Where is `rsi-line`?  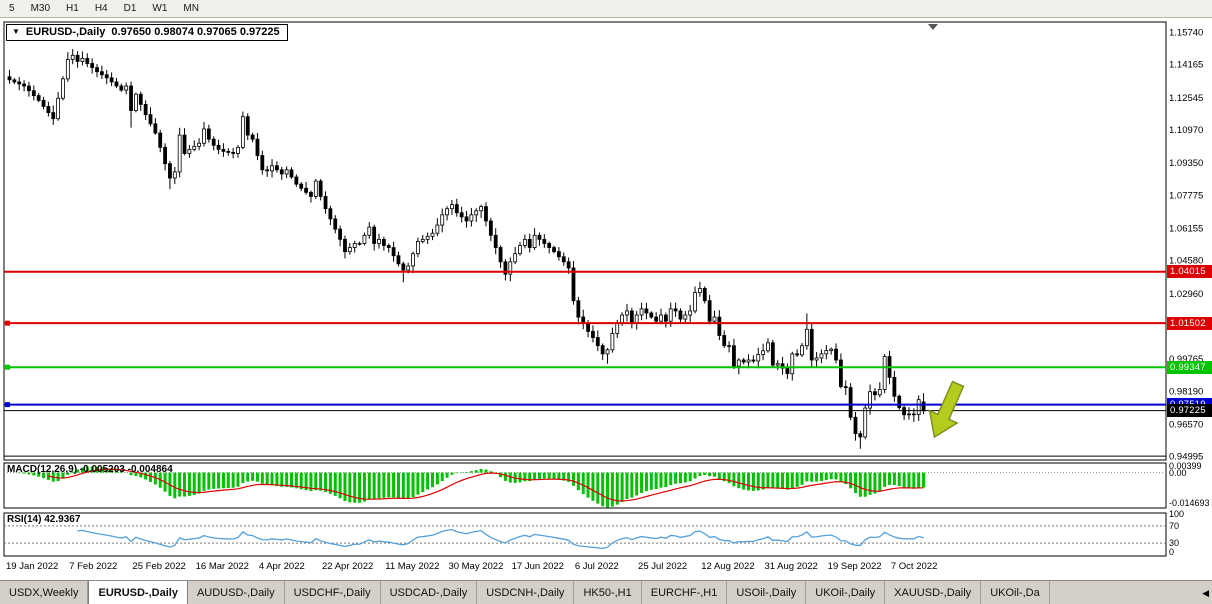 rsi-line is located at coordinates (500, 539).